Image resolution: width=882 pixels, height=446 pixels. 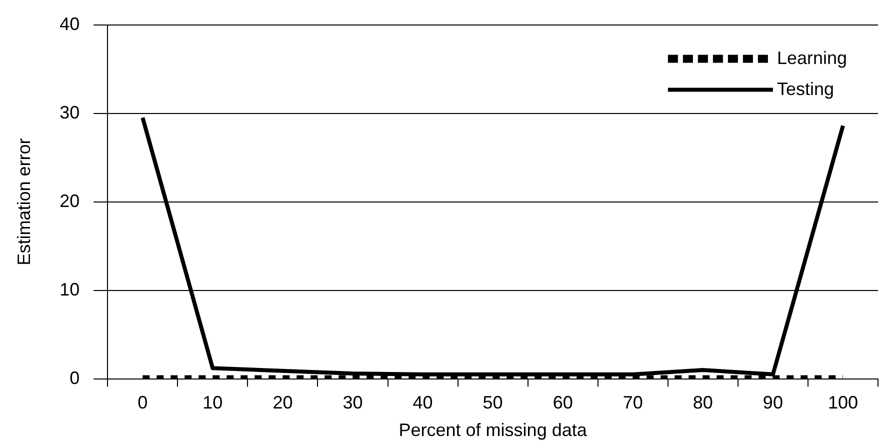 I want to click on x-tick-label: 70, so click(x=632, y=402).